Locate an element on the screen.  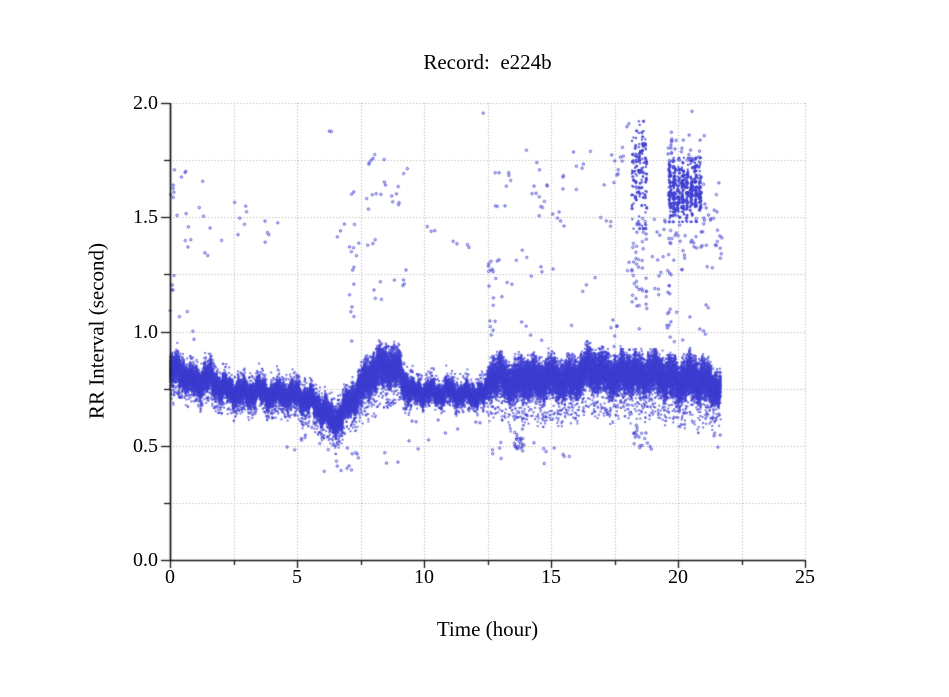
x-tick-label: 15 is located at coordinates (551, 577).